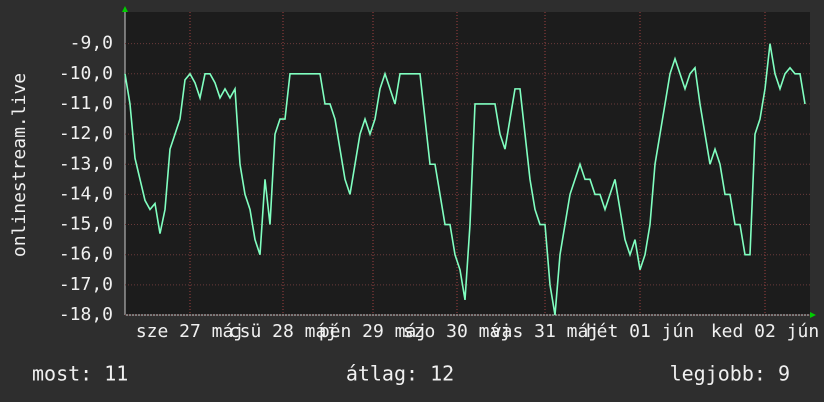  Describe the element at coordinates (640, 331) in the screenshot. I see `x-tick-label: hét 01 jún` at that location.